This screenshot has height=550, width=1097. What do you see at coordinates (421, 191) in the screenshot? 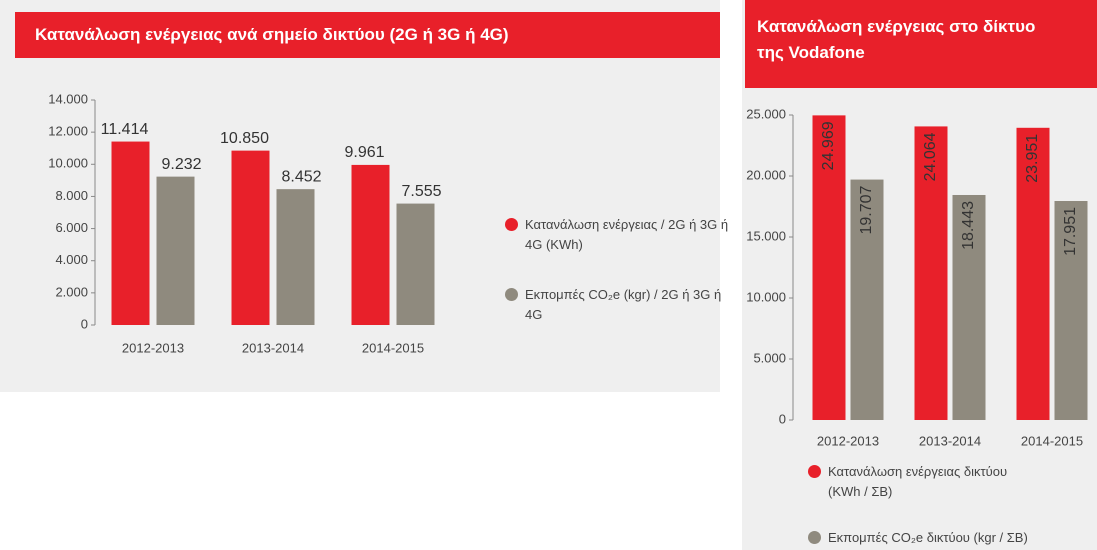
I see `data-label: 7.555` at bounding box center [421, 191].